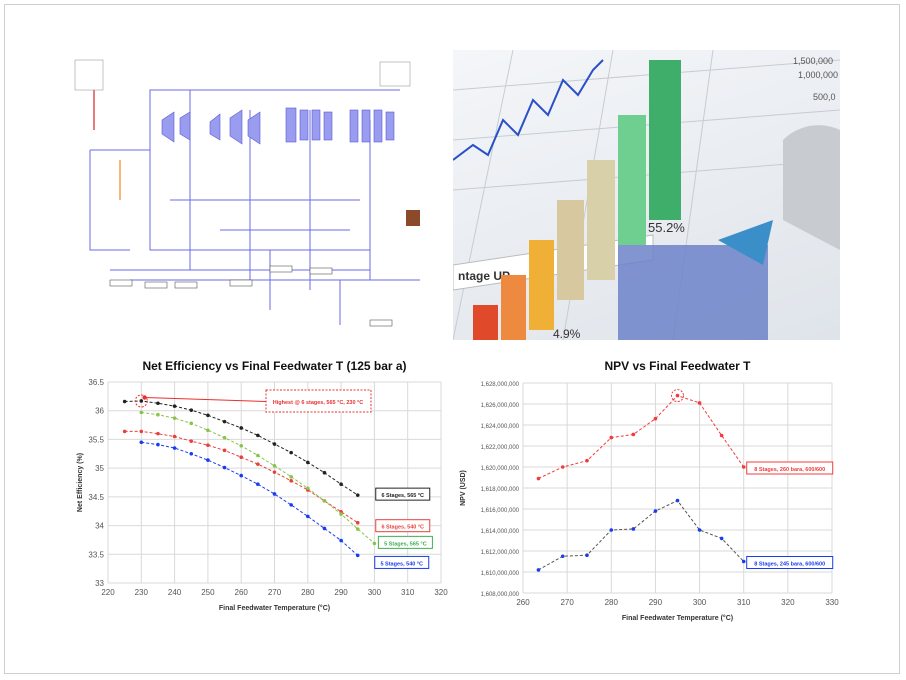  I want to click on annotation-box, so click(318, 401).